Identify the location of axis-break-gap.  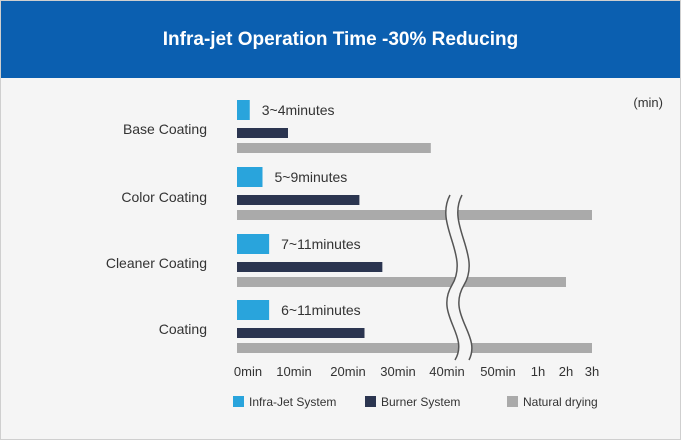
(458, 277).